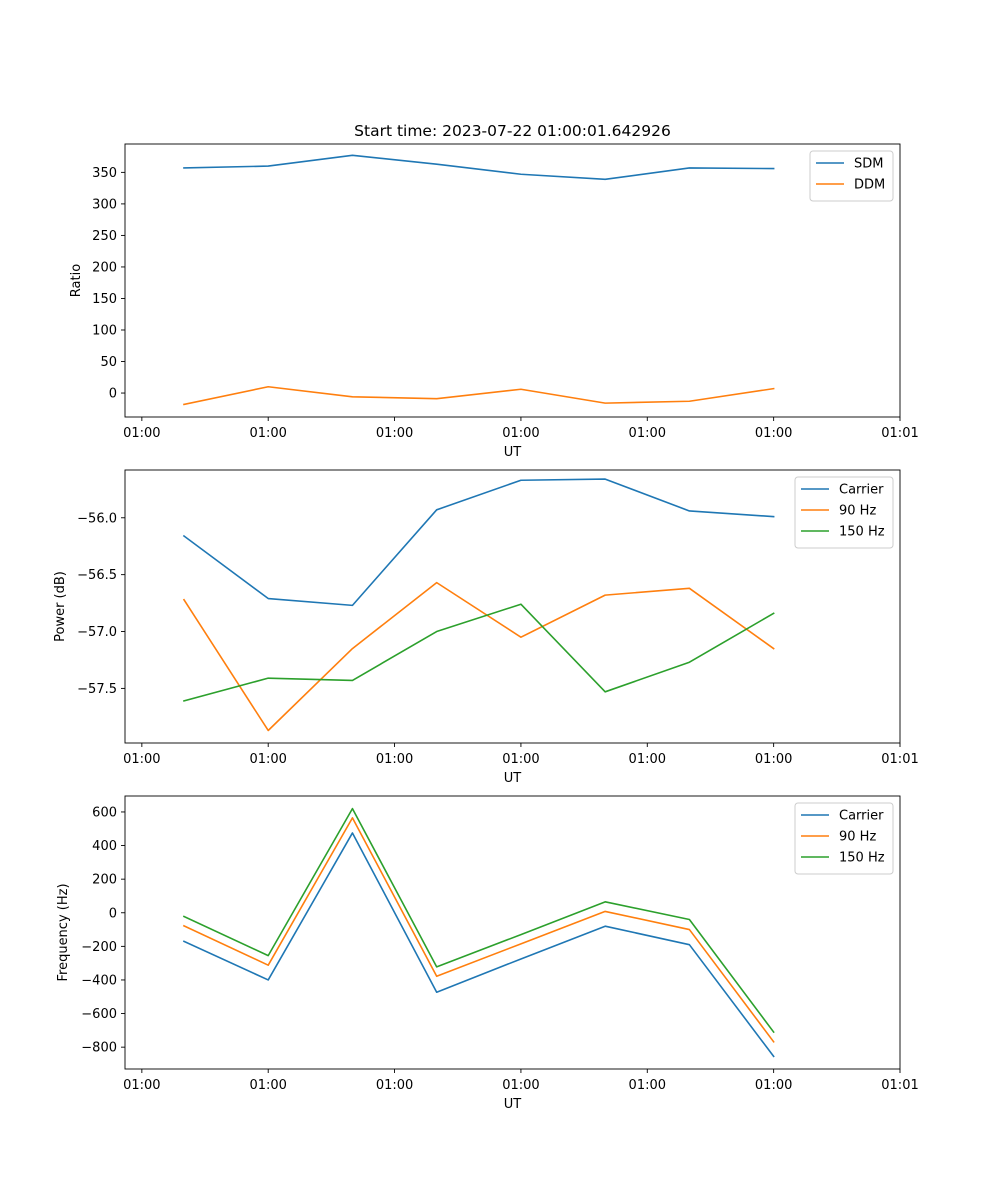  I want to click on y-tick-label: 600, so click(104, 812).